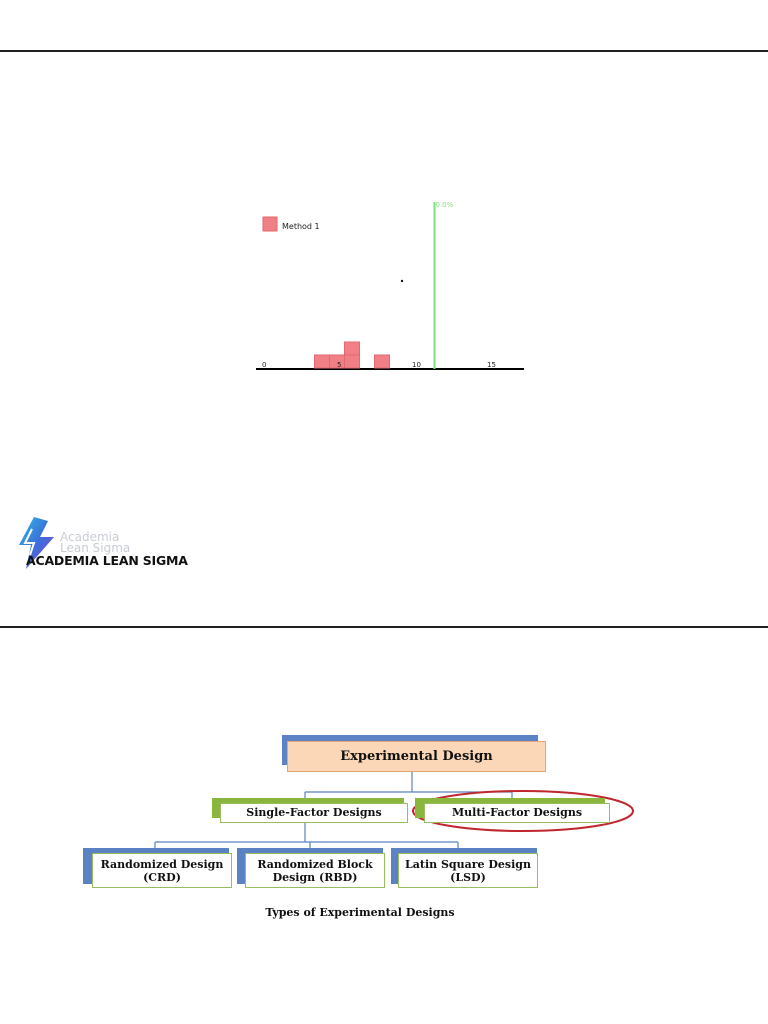 Image resolution: width=768 pixels, height=1024 pixels. What do you see at coordinates (468, 864) in the screenshot?
I see `node-lsd-line1: Latin Square Design` at bounding box center [468, 864].